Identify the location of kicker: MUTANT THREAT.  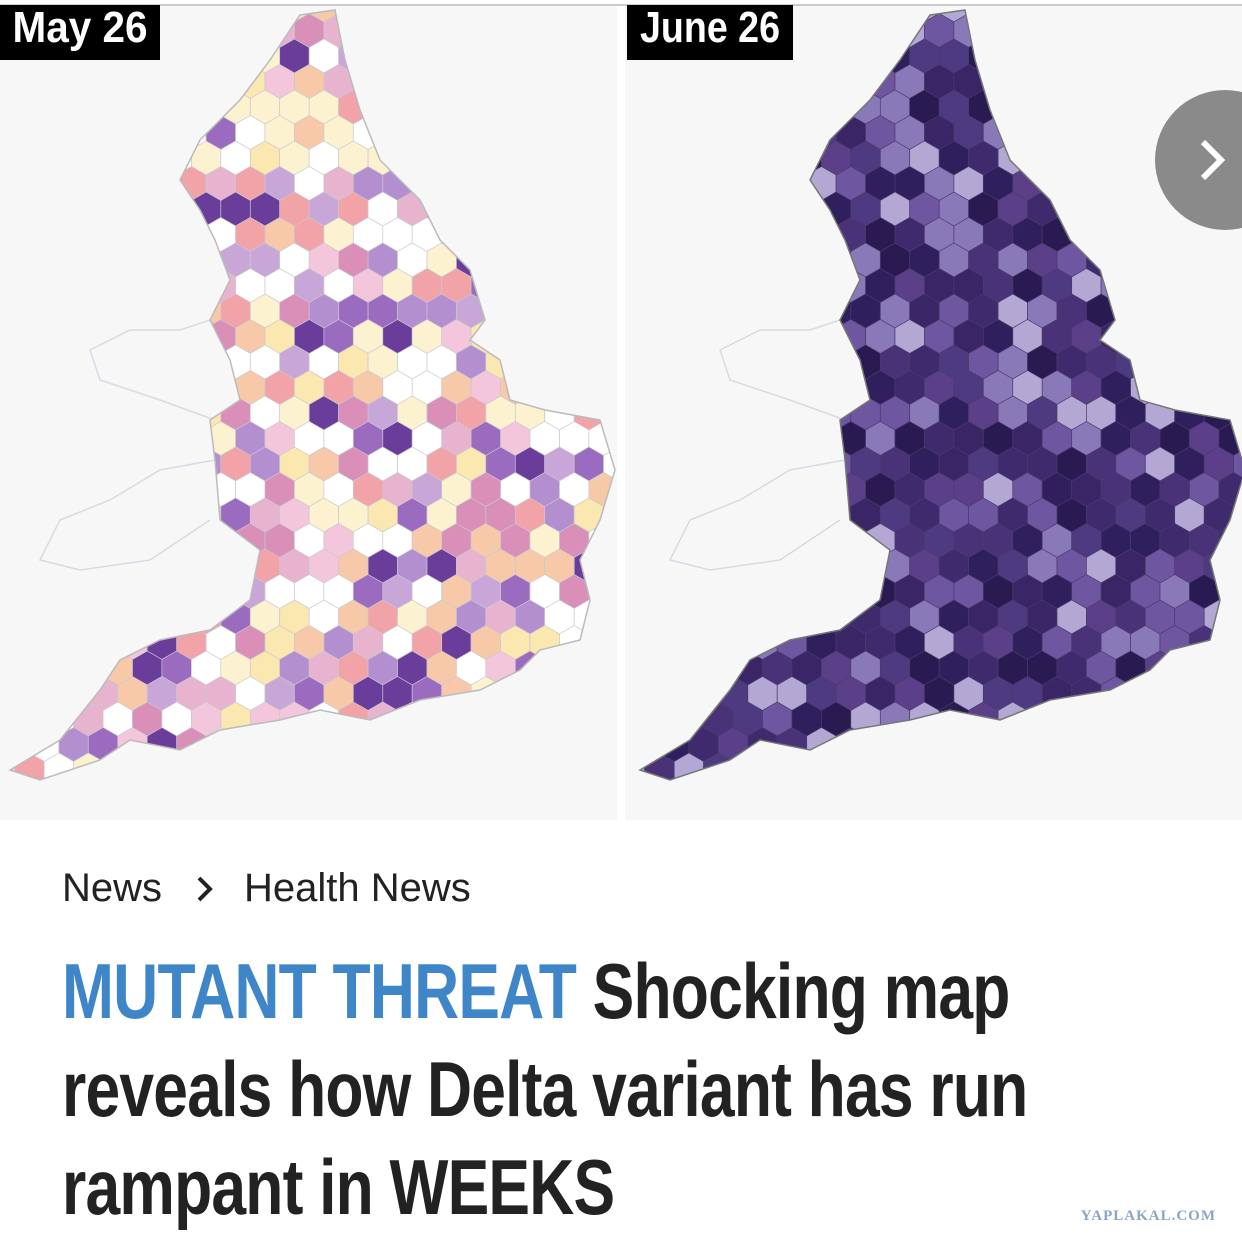
(319, 991).